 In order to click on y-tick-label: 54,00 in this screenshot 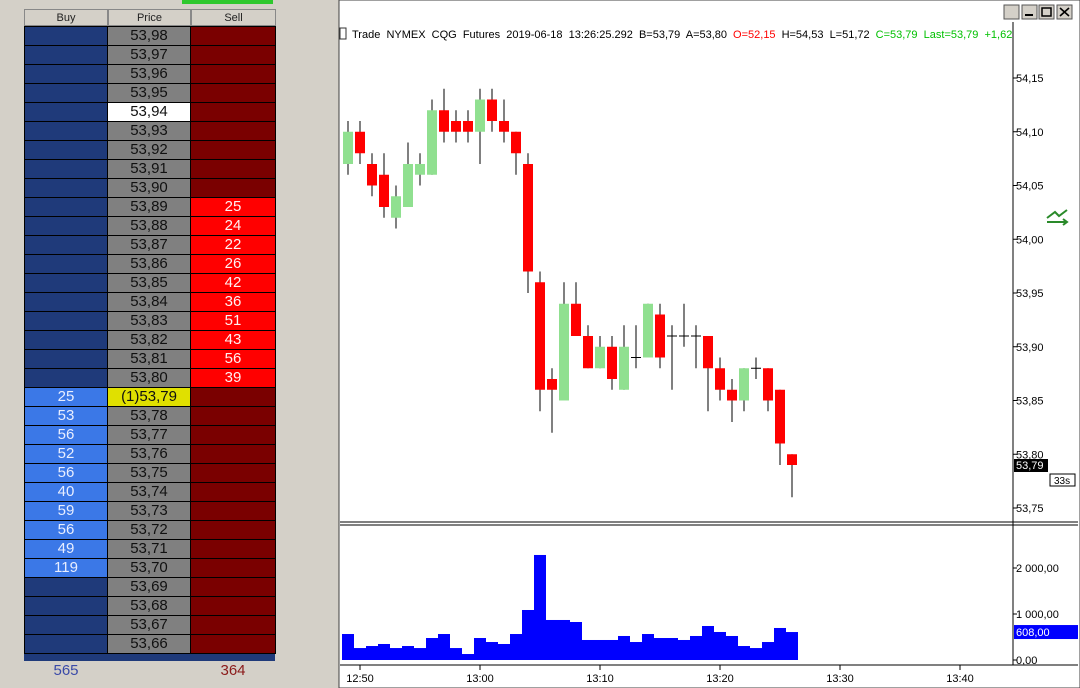, I will do `click(1030, 240)`.